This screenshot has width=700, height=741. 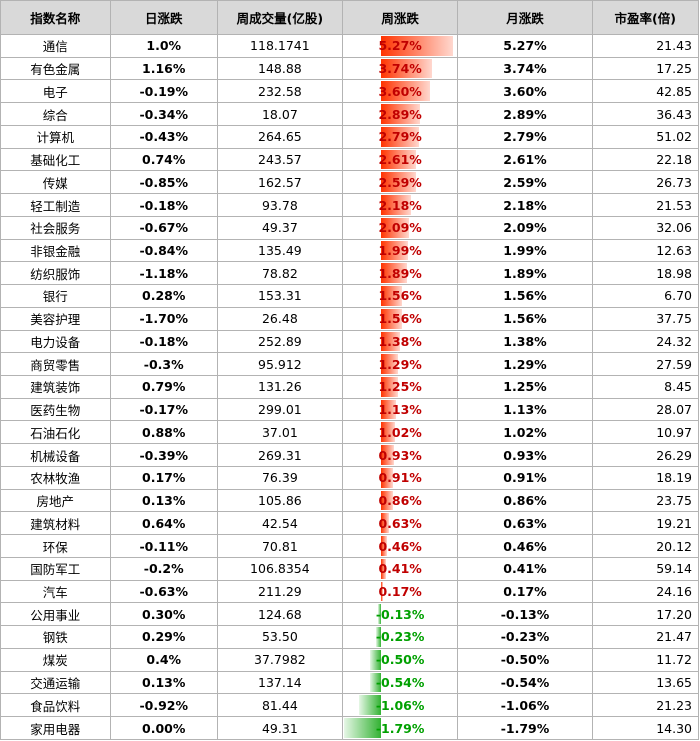 I want to click on table-row: 煤炭 0.4% 37.7982 -0.50% -0.50% 11.72, so click(x=350, y=659).